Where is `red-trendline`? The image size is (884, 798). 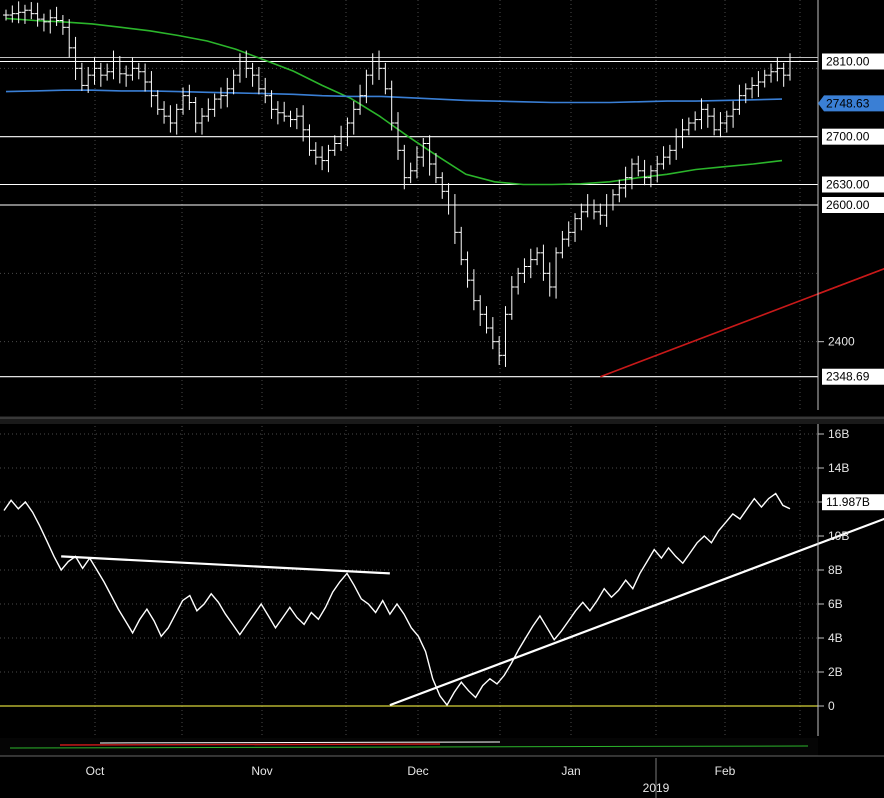 red-trendline is located at coordinates (742, 322).